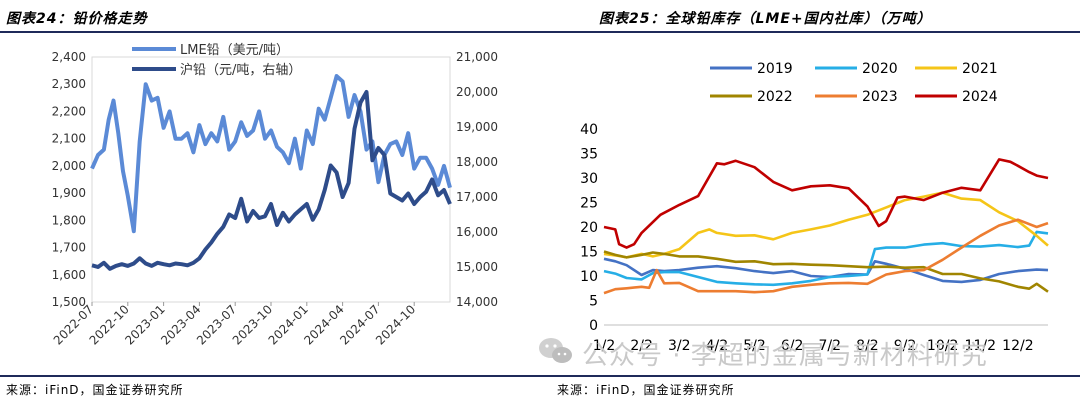  What do you see at coordinates (234, 50) in the screenshot?
I see `legend-label: LME铅（美元/吨）` at bounding box center [234, 50].